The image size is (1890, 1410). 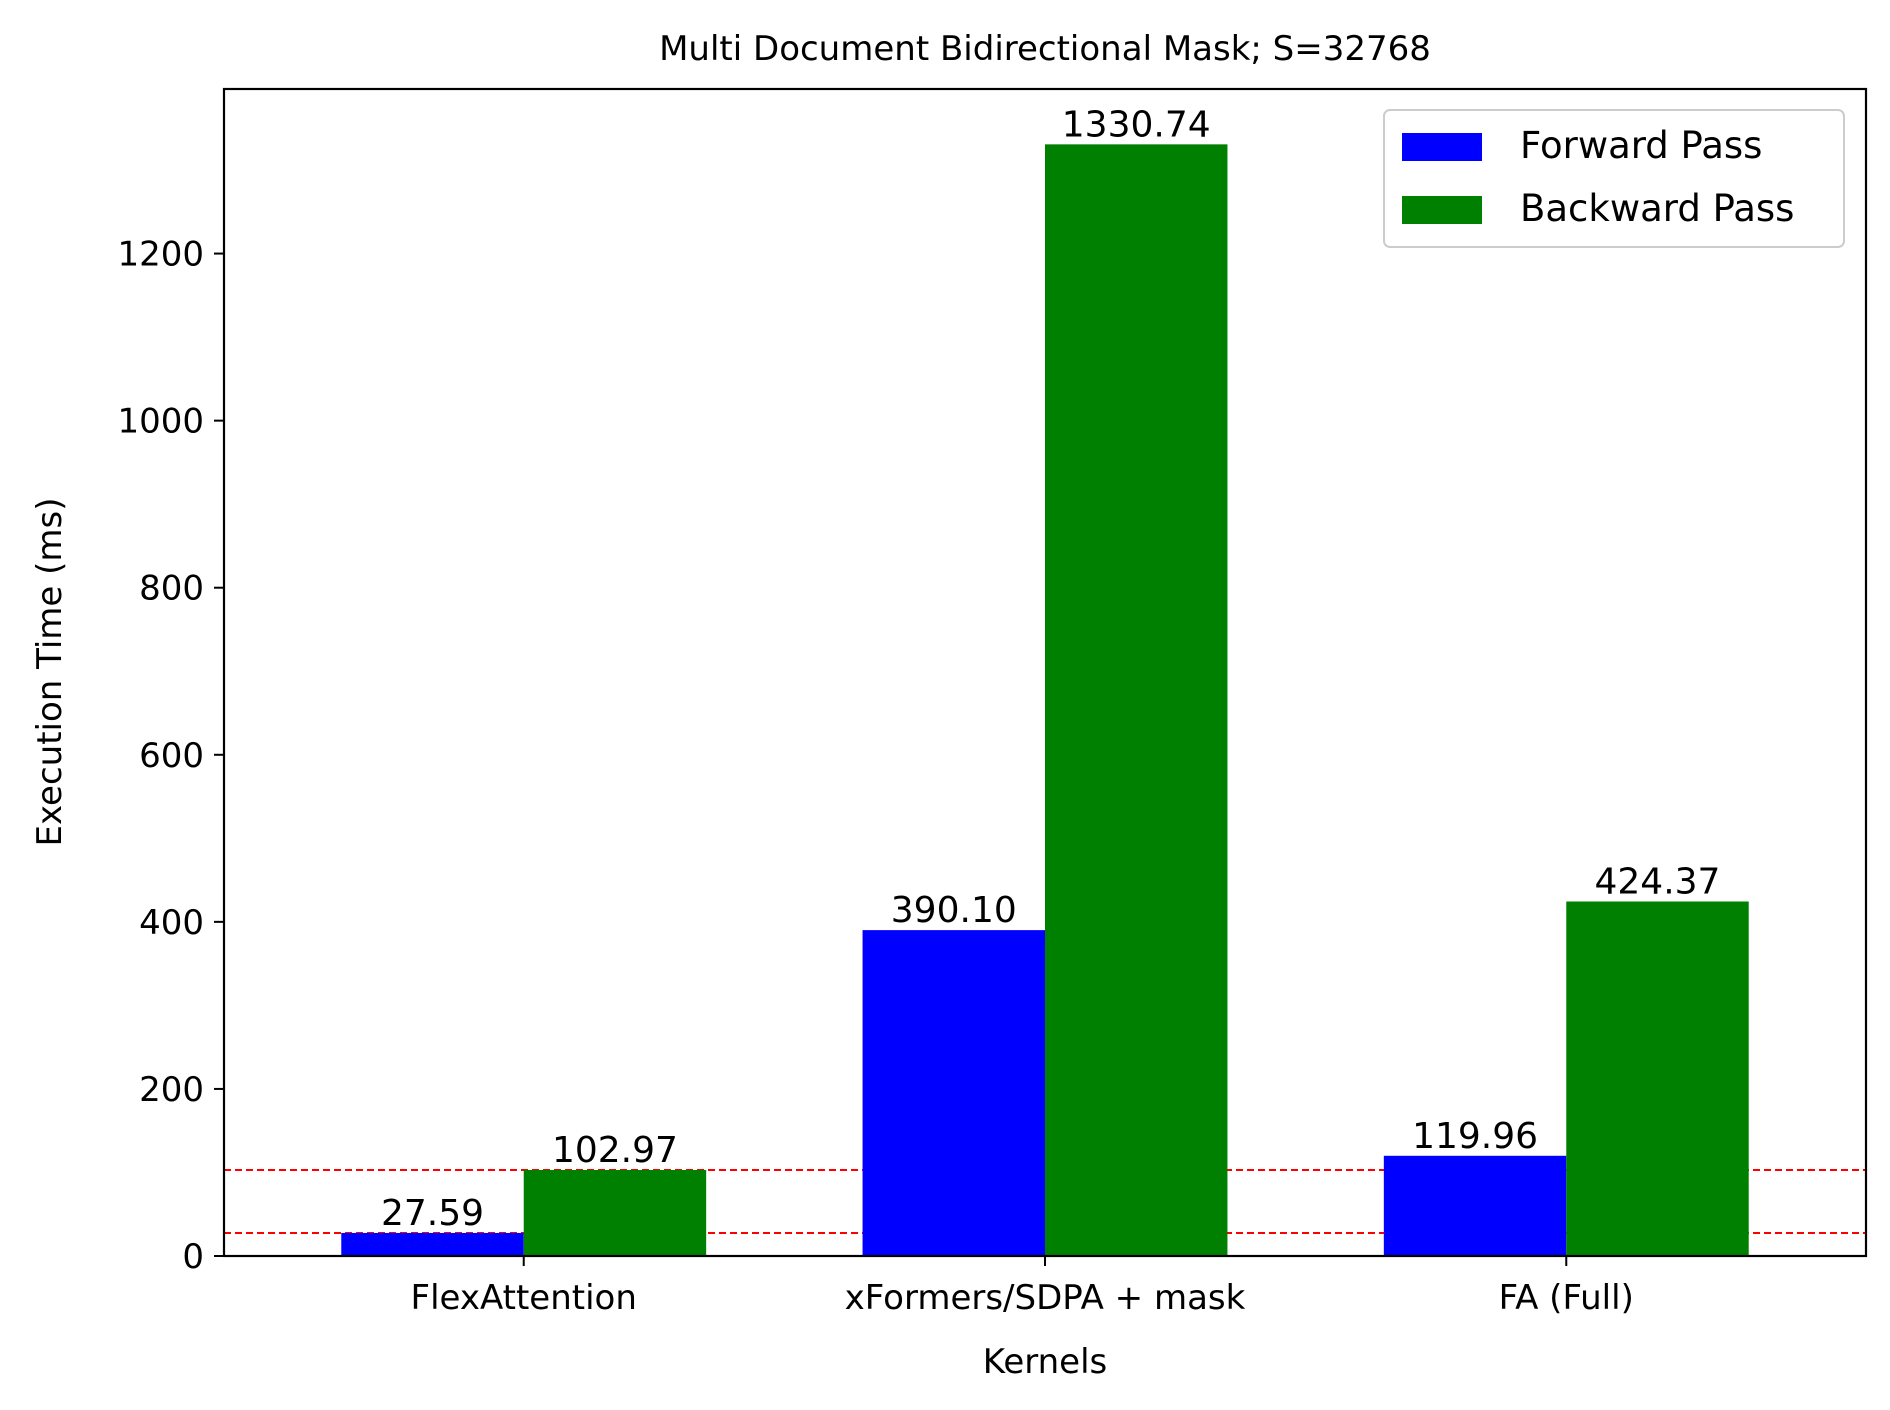 What do you see at coordinates (171, 1090) in the screenshot?
I see `y-tick-label: 200` at bounding box center [171, 1090].